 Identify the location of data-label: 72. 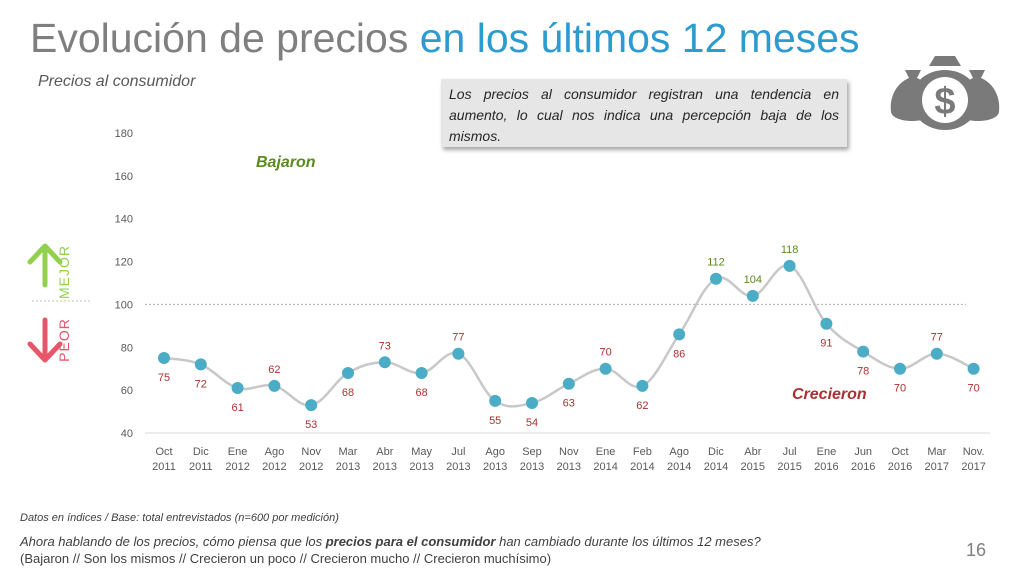
(201, 384).